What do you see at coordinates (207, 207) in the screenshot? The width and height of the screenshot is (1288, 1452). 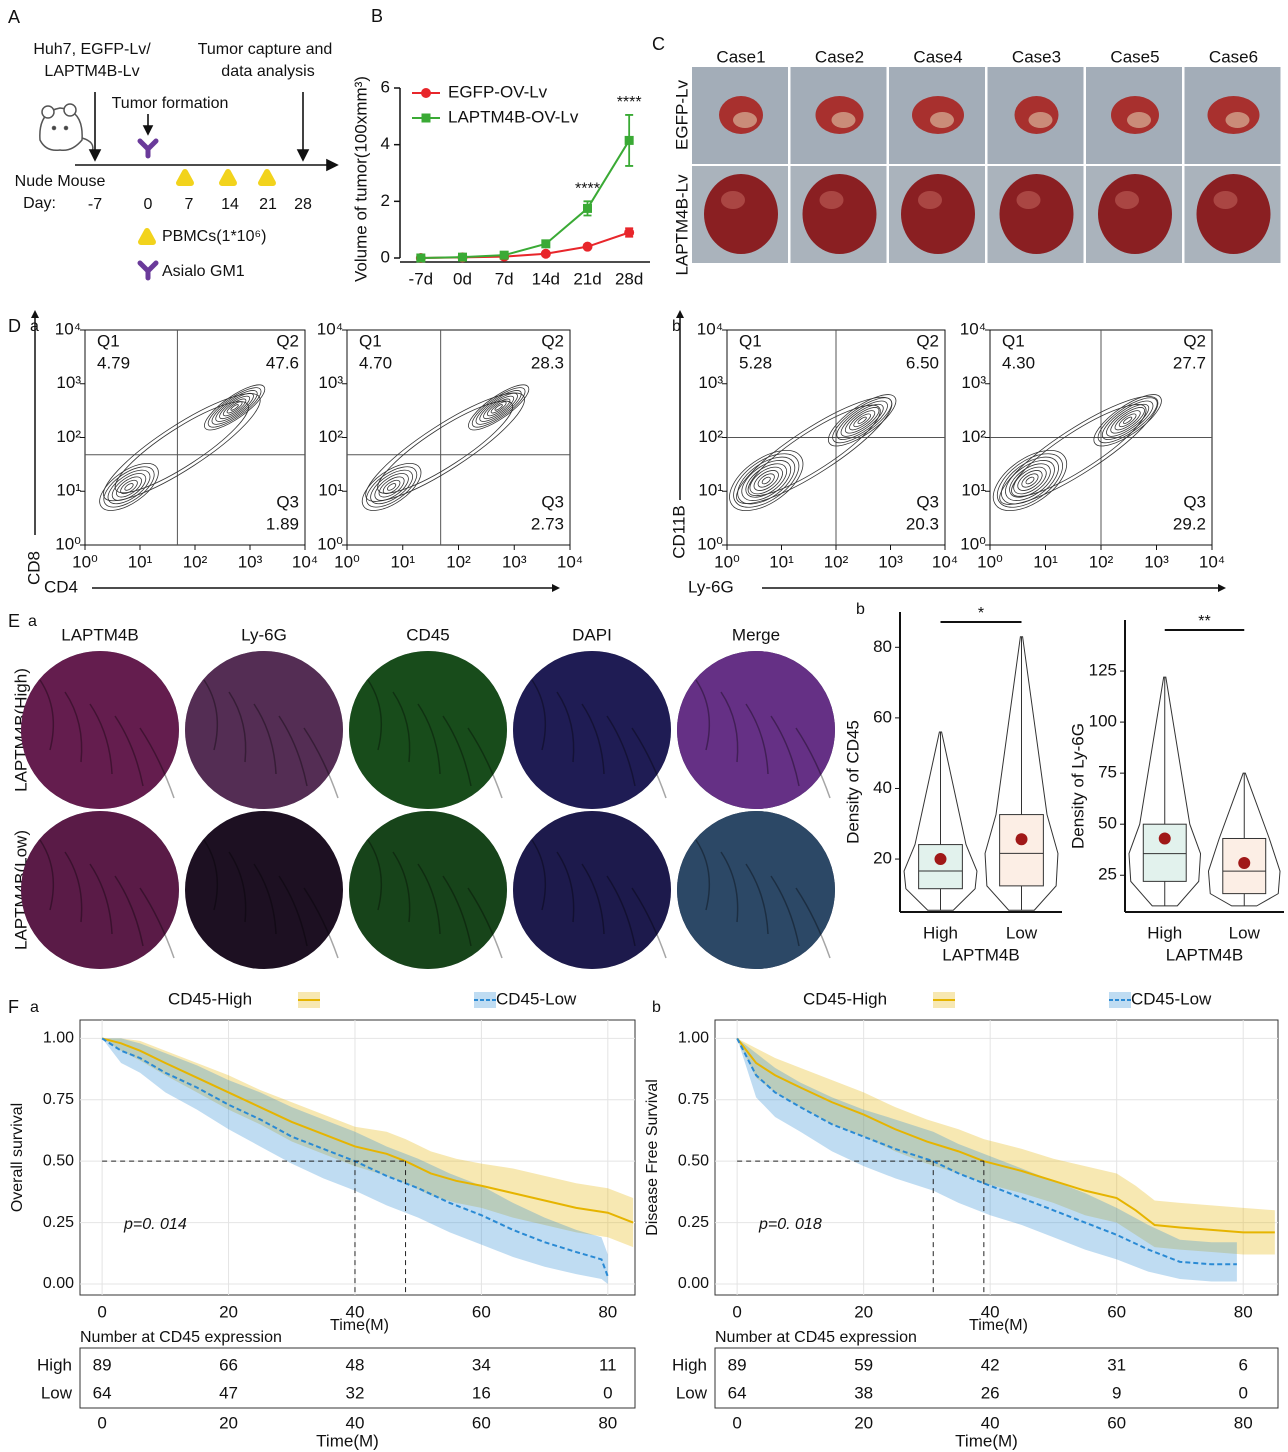 I see `pbmc-icon` at bounding box center [207, 207].